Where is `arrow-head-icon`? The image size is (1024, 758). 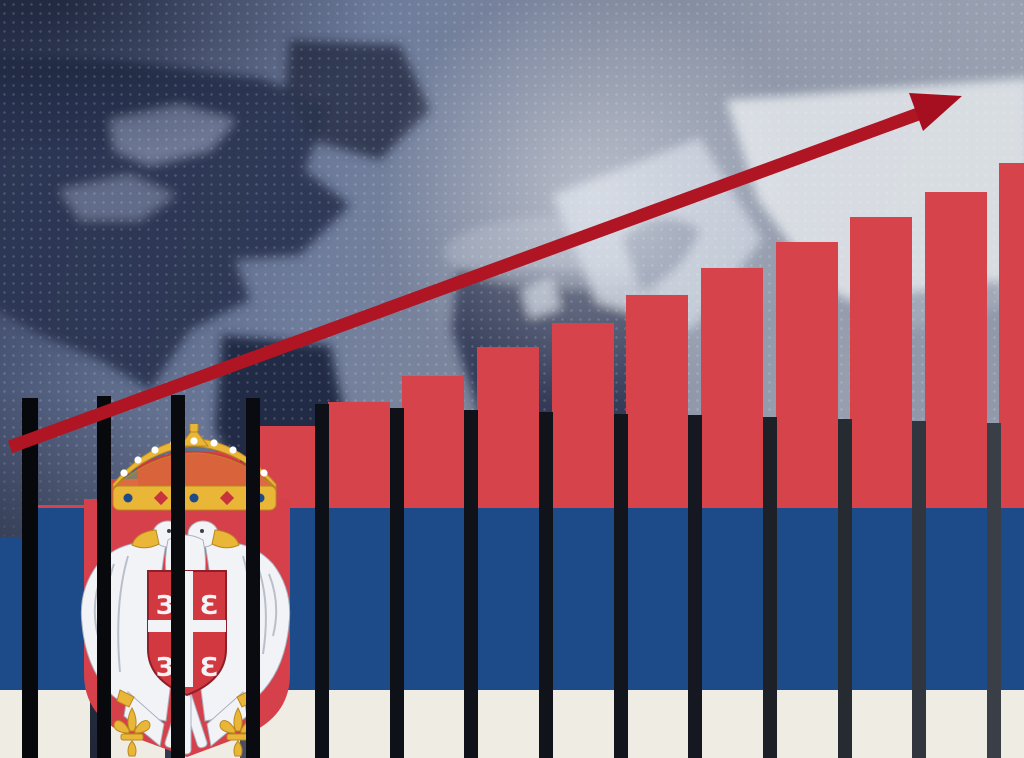
arrow-head-icon is located at coordinates (935, 112).